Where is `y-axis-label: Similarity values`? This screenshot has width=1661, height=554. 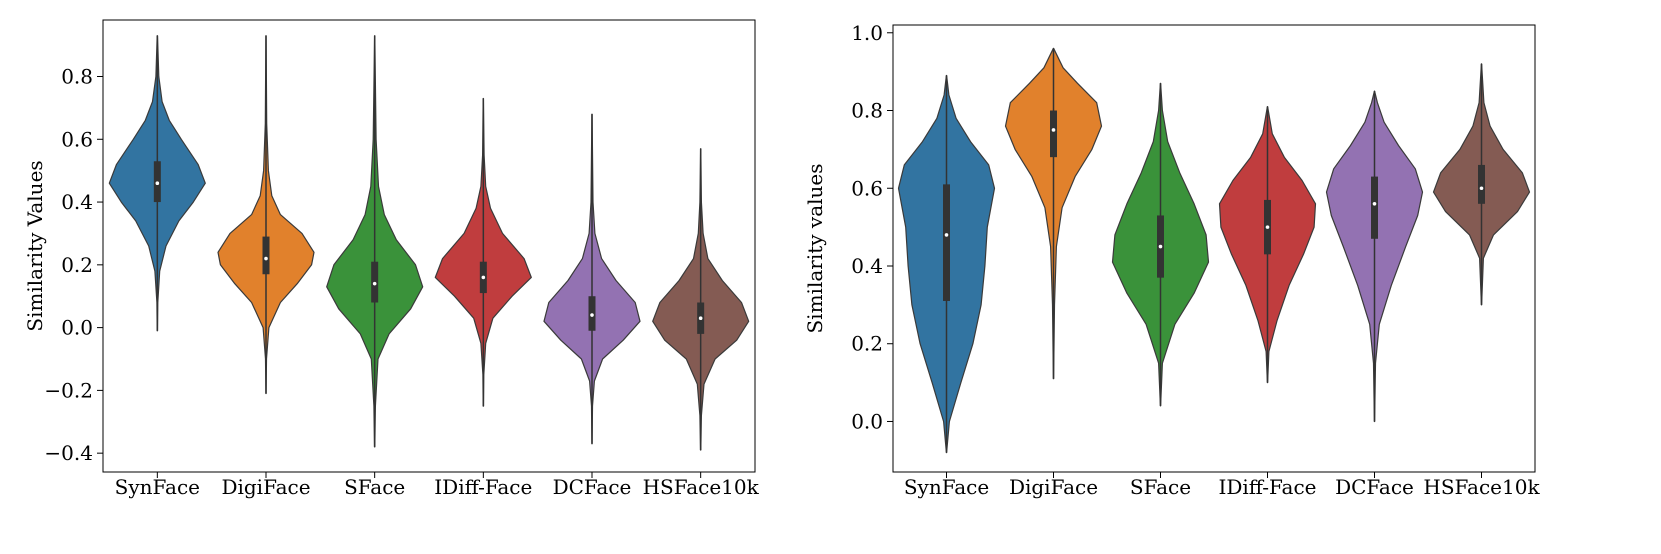
y-axis-label: Similarity values is located at coordinates (815, 248).